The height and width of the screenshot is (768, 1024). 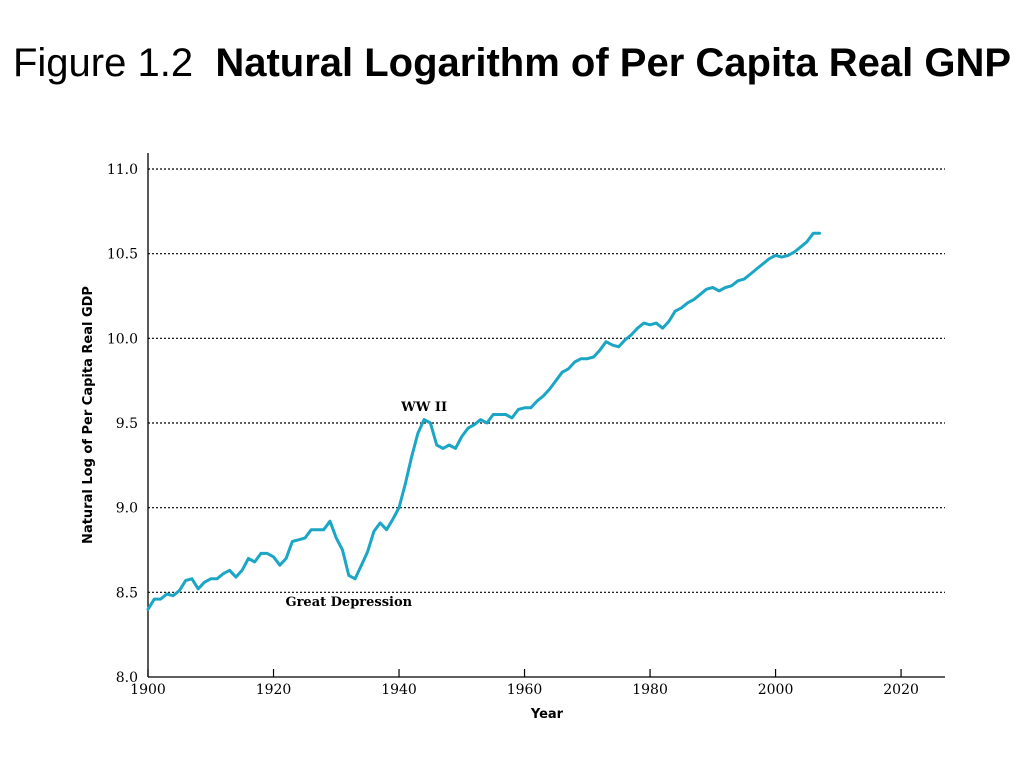 I want to click on y-tick-label: 9.0, so click(x=127, y=509).